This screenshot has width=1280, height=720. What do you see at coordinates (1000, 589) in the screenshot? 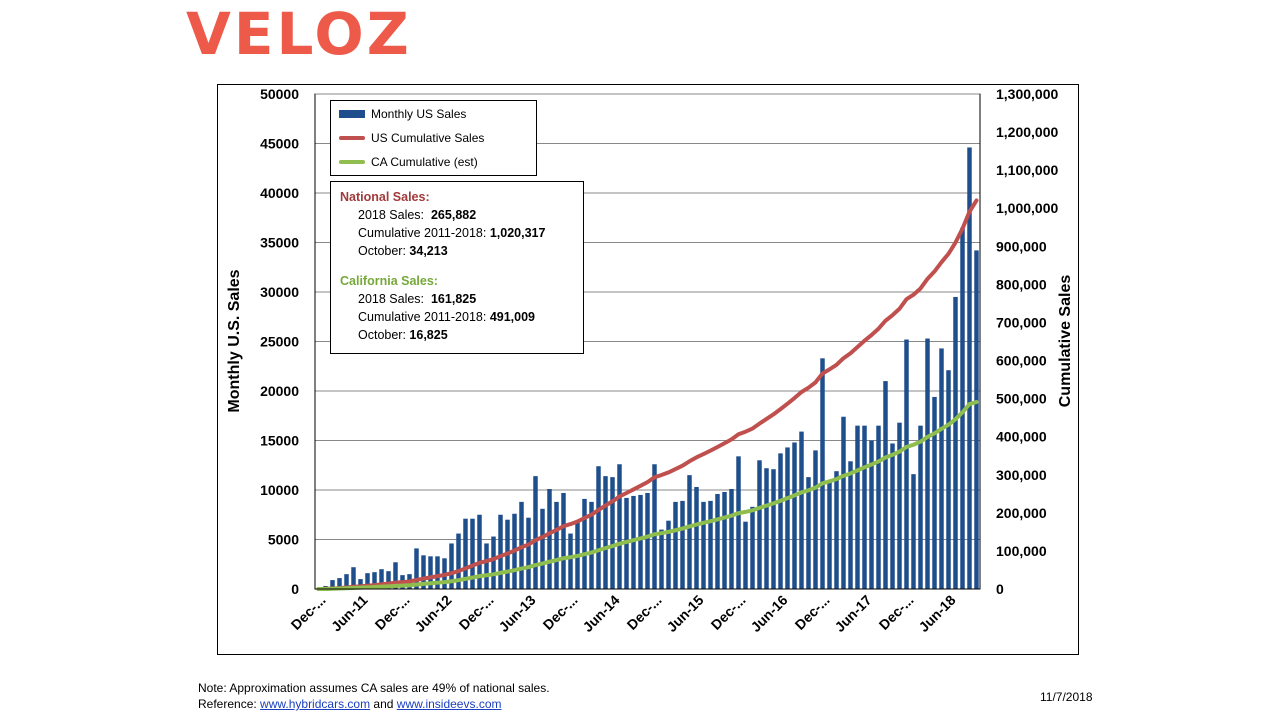
I see `y2-tick-label: 0` at bounding box center [1000, 589].